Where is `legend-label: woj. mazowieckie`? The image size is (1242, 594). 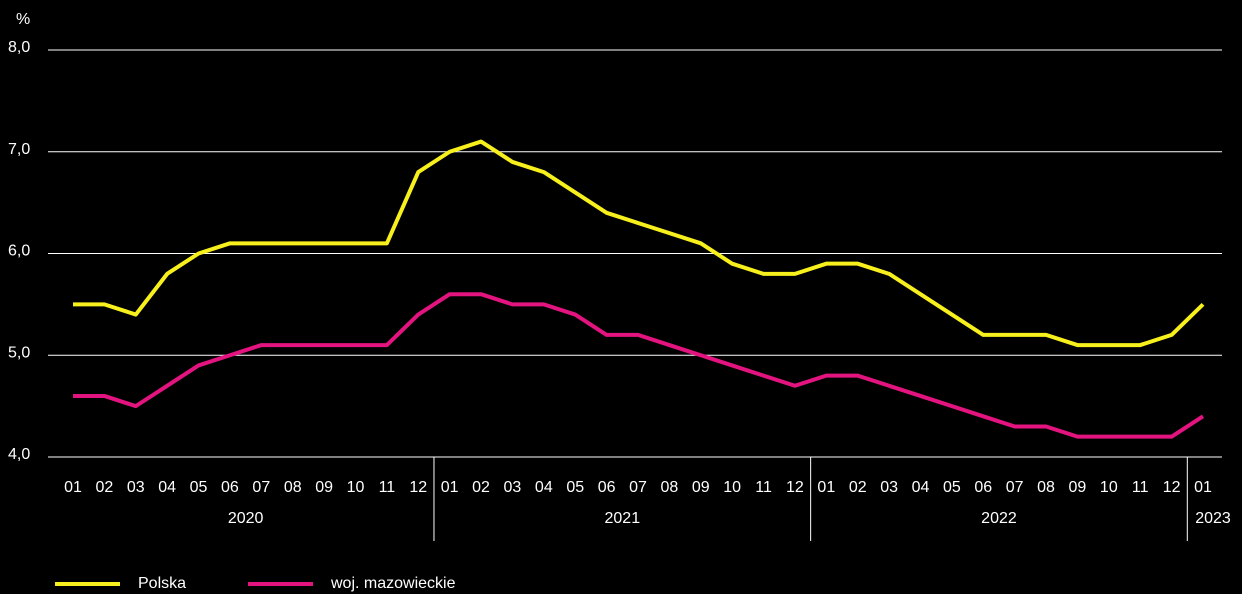
legend-label: woj. mazowieckie is located at coordinates (393, 583).